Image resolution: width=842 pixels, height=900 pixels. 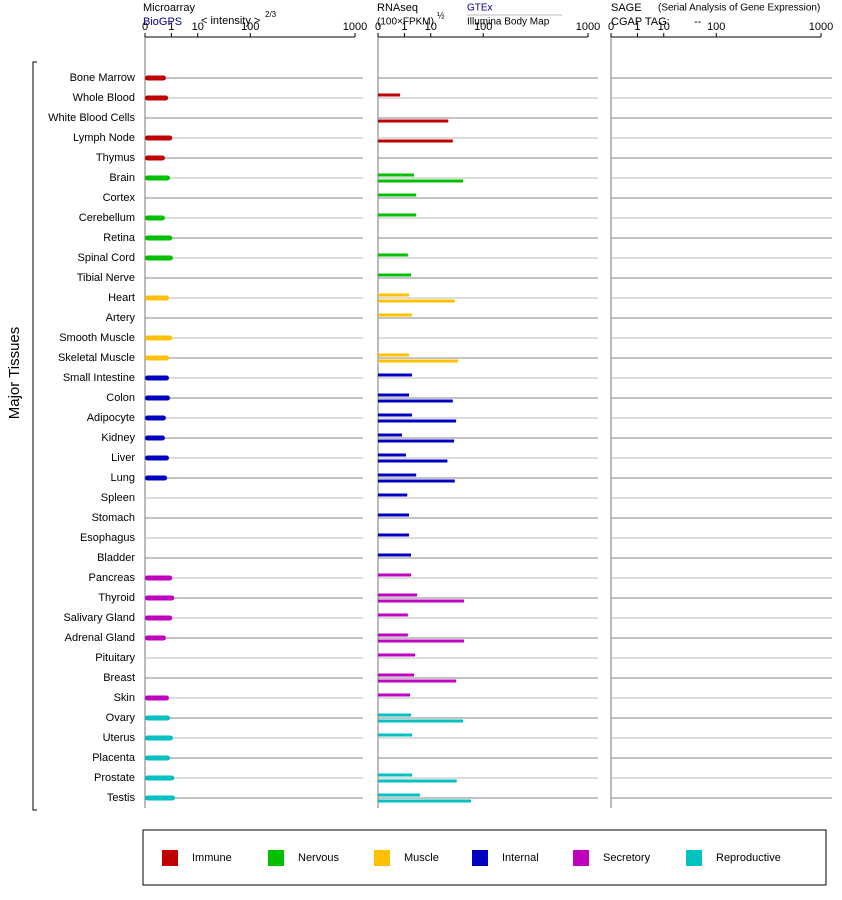 I want to click on tissue-label: Pituitary, so click(x=115, y=658).